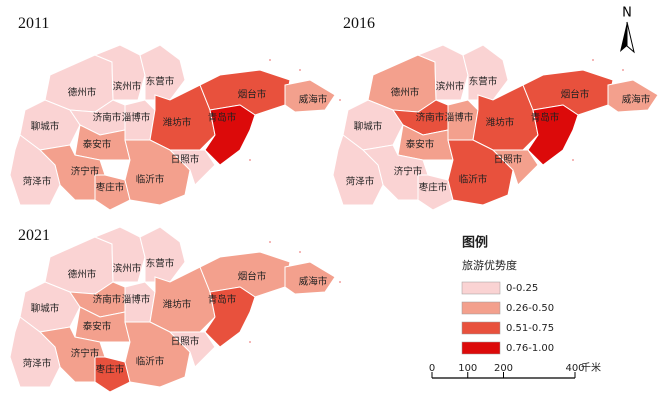 The image size is (660, 400). What do you see at coordinates (503, 368) in the screenshot?
I see `scale-tick-label: 200` at bounding box center [503, 368].